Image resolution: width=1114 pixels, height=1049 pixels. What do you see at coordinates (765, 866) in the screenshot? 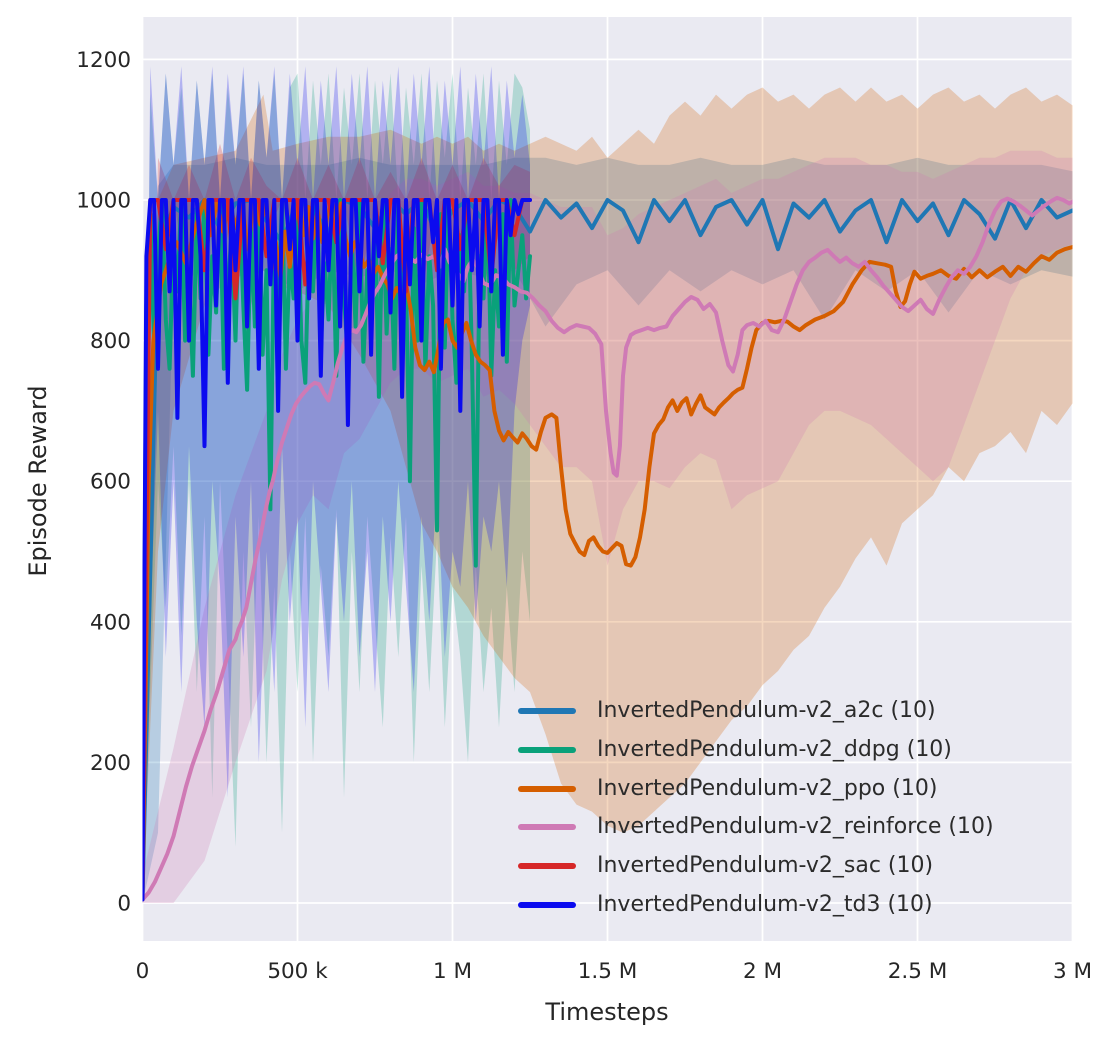
I see `legend-label-sac: InvertedPendulum-v2_sac (10)` at bounding box center [765, 866].